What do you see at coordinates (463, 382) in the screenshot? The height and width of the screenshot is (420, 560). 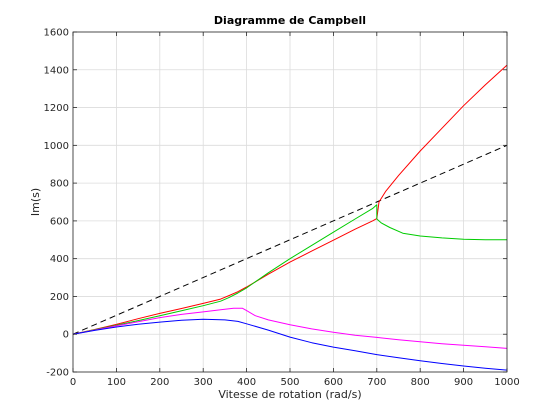 I see `x-tick-label: 900` at bounding box center [463, 382].